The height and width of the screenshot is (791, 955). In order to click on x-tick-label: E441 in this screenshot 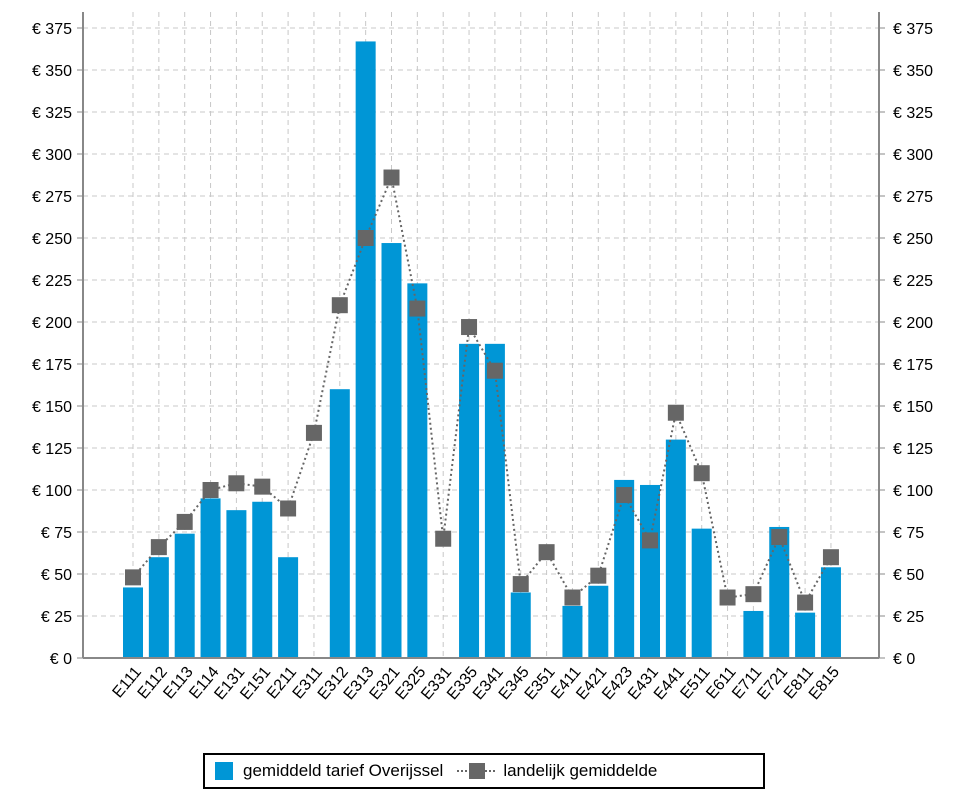, I will do `click(669, 684)`.